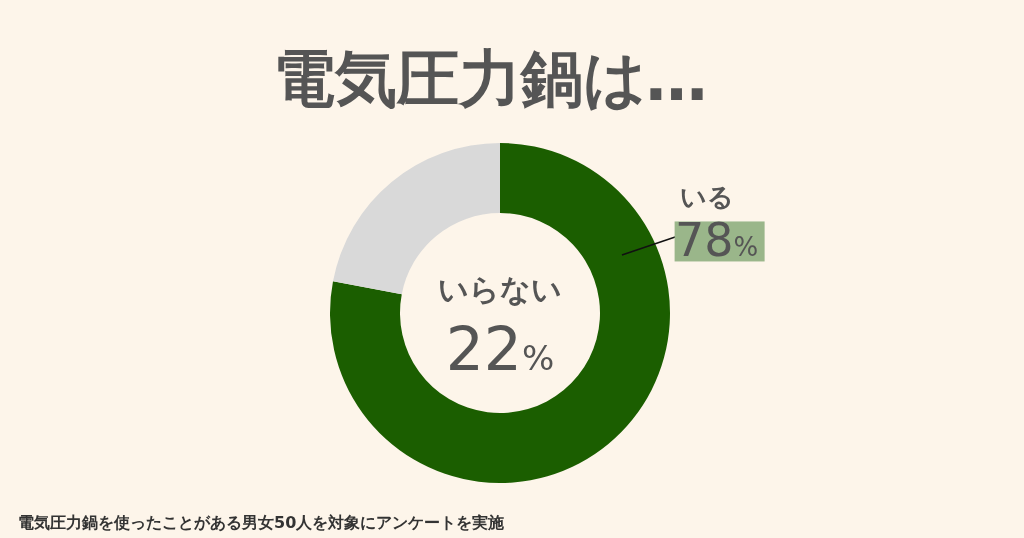 Image resolution: width=1024 pixels, height=538 pixels. What do you see at coordinates (500, 289) in the screenshot?
I see `slice-label: いらない` at bounding box center [500, 289].